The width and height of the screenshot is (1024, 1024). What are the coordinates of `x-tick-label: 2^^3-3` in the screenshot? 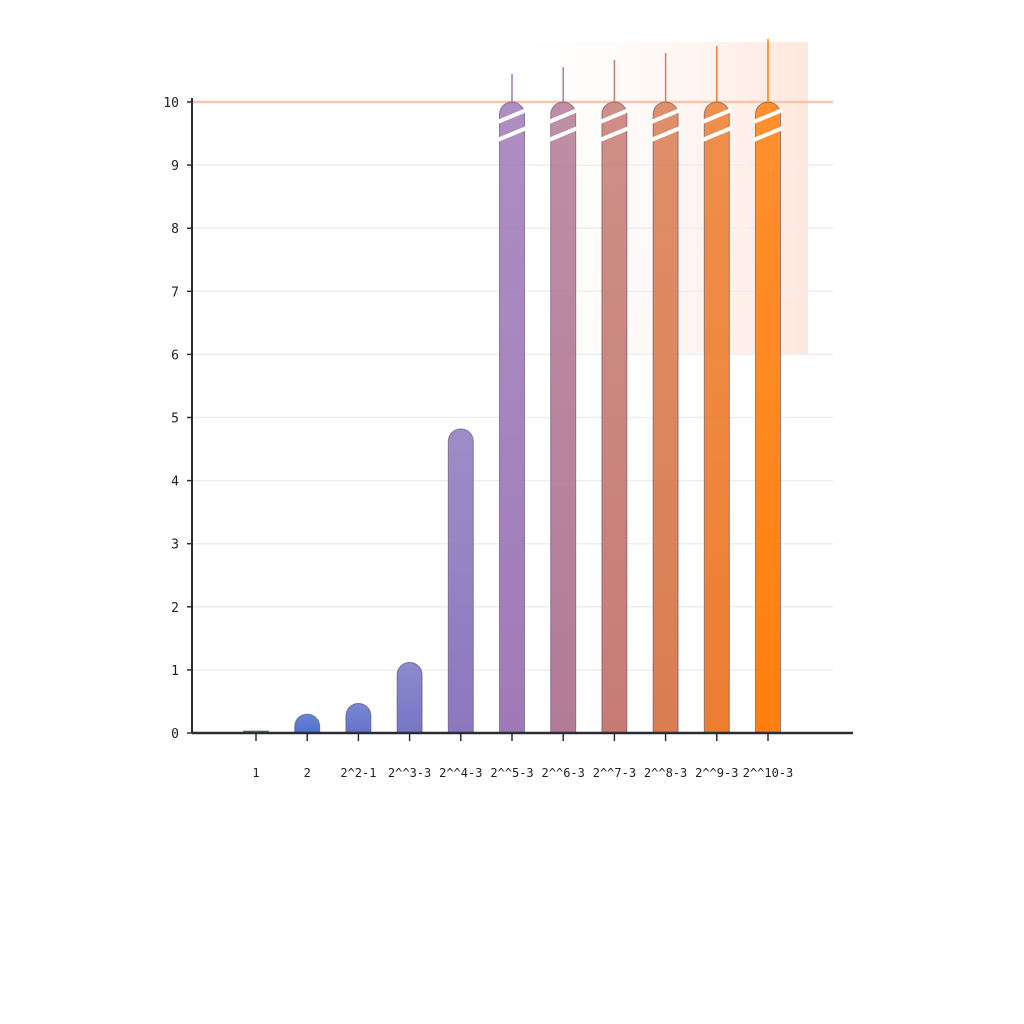 It's located at (409, 773).